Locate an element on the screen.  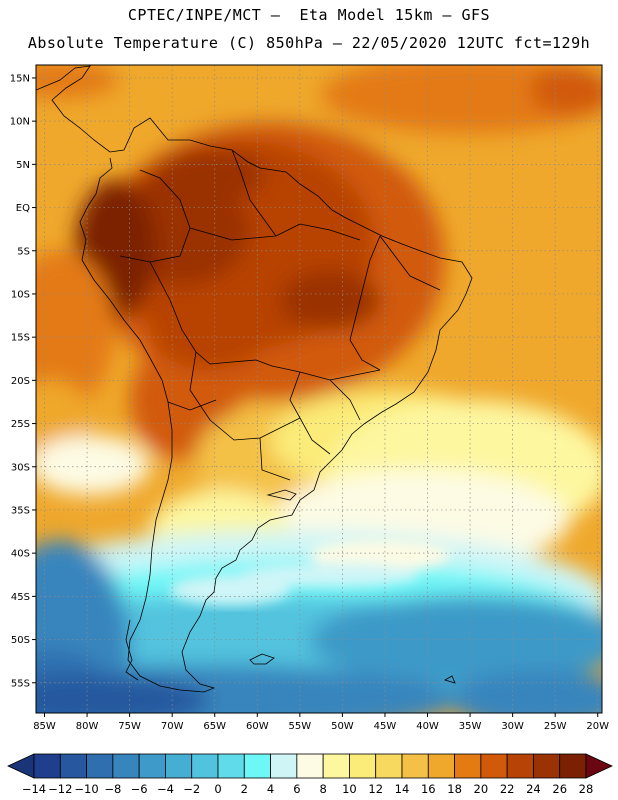
colorbar-low-arrow is located at coordinates (21, 766).